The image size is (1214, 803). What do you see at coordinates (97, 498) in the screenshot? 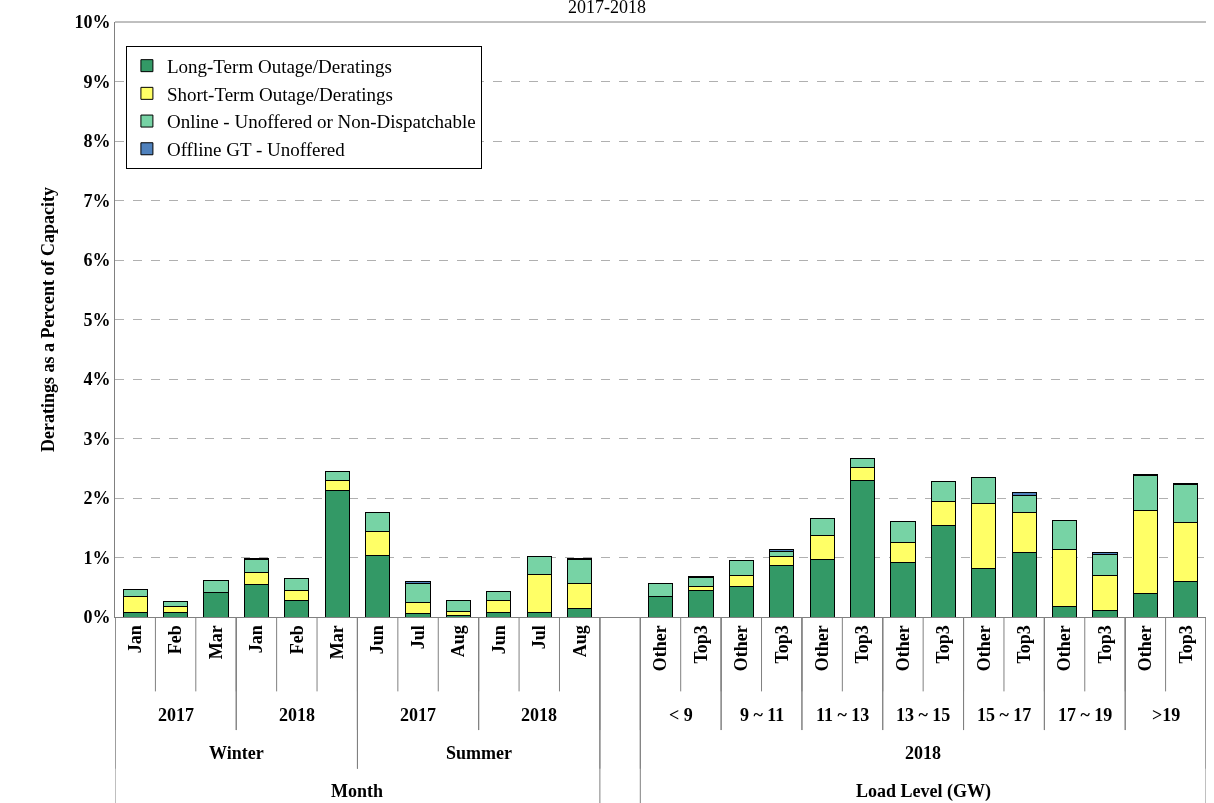
I see `y-tick-label: 2%` at bounding box center [97, 498].